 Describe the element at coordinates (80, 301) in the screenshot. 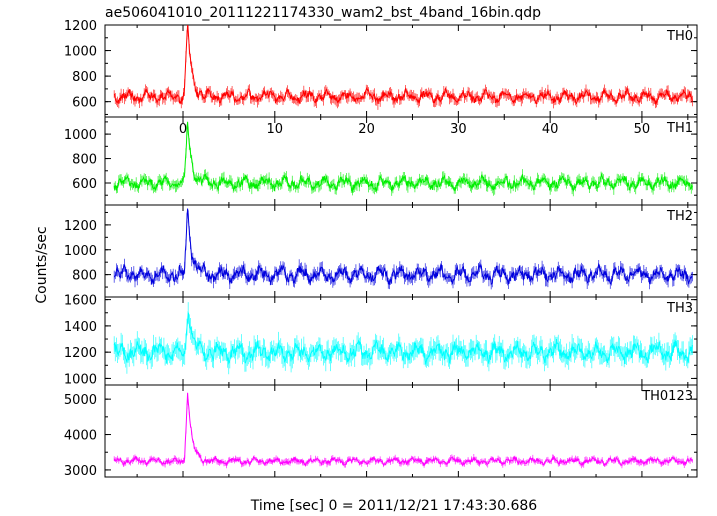

I see `y-tick-label: 1600` at that location.